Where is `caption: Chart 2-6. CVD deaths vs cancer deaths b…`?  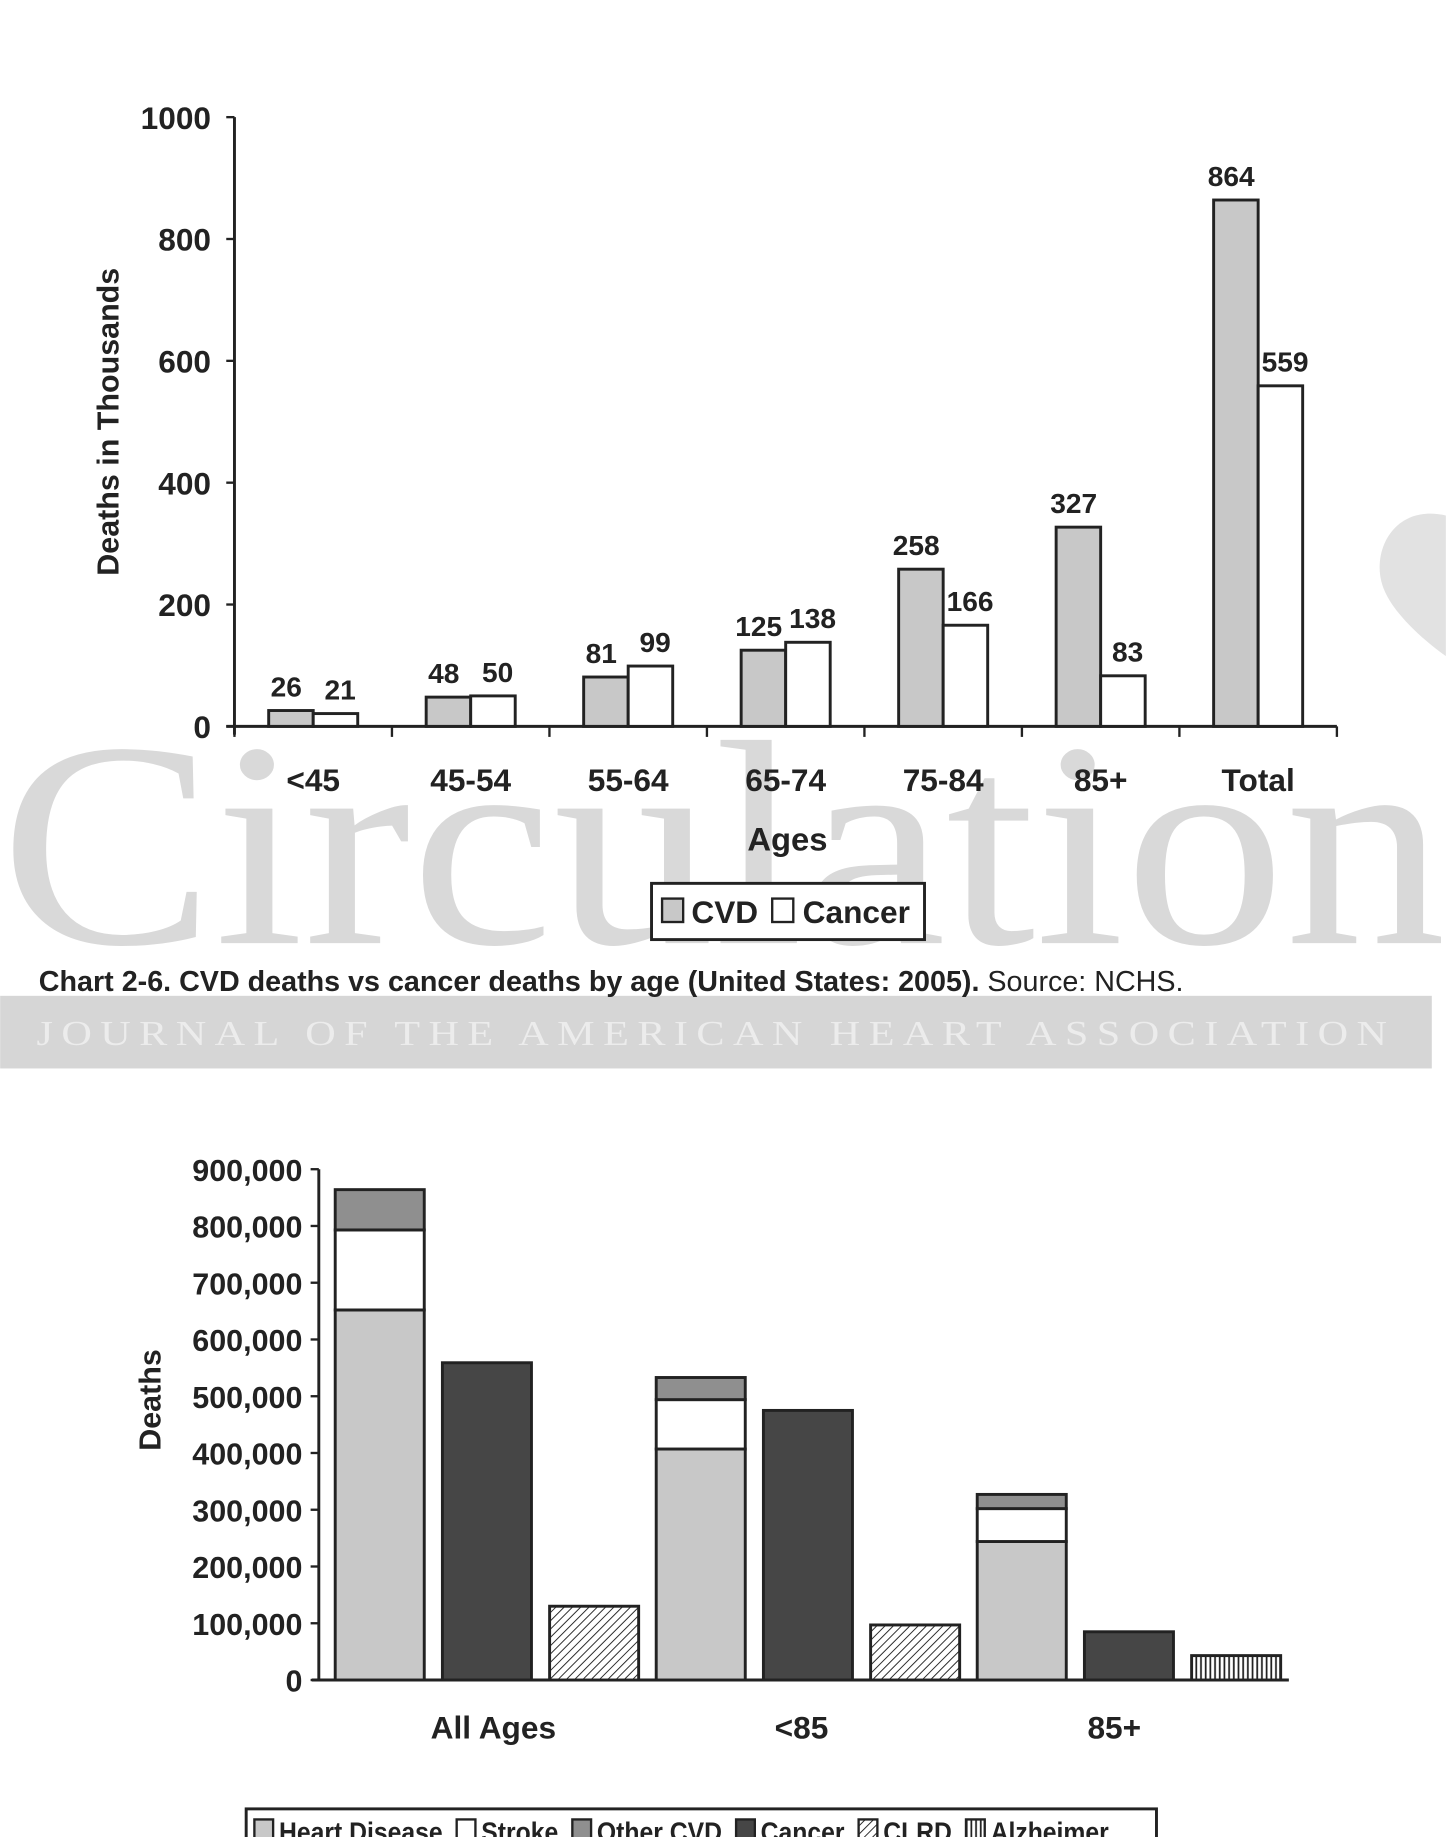 caption: Chart 2-6. CVD deaths vs cancer deaths b… is located at coordinates (611, 982).